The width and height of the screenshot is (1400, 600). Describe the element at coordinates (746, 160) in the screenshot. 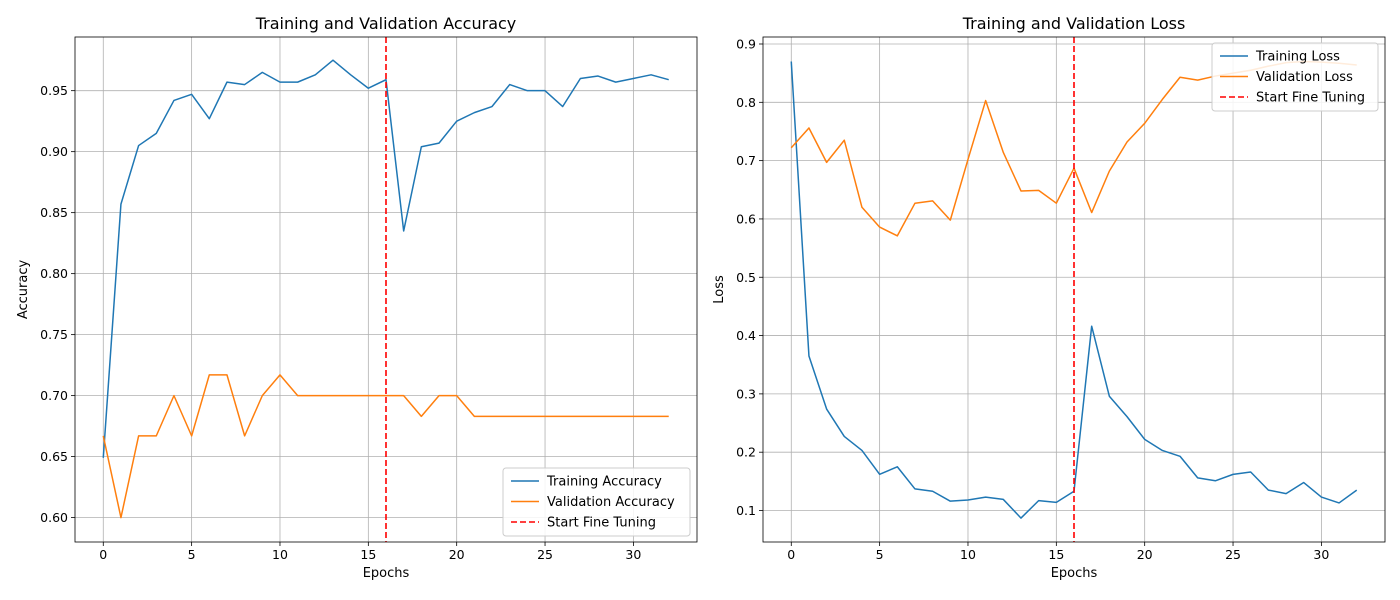

I see `y-tick-label: 0.7` at that location.